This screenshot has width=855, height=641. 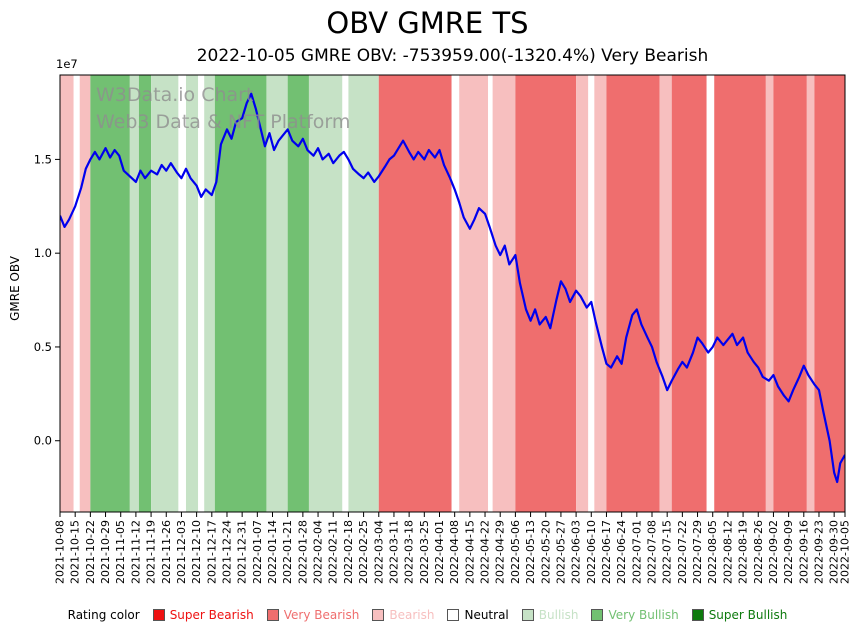 What do you see at coordinates (287, 552) in the screenshot?
I see `x-tick-label: 2022-01-21` at bounding box center [287, 552].